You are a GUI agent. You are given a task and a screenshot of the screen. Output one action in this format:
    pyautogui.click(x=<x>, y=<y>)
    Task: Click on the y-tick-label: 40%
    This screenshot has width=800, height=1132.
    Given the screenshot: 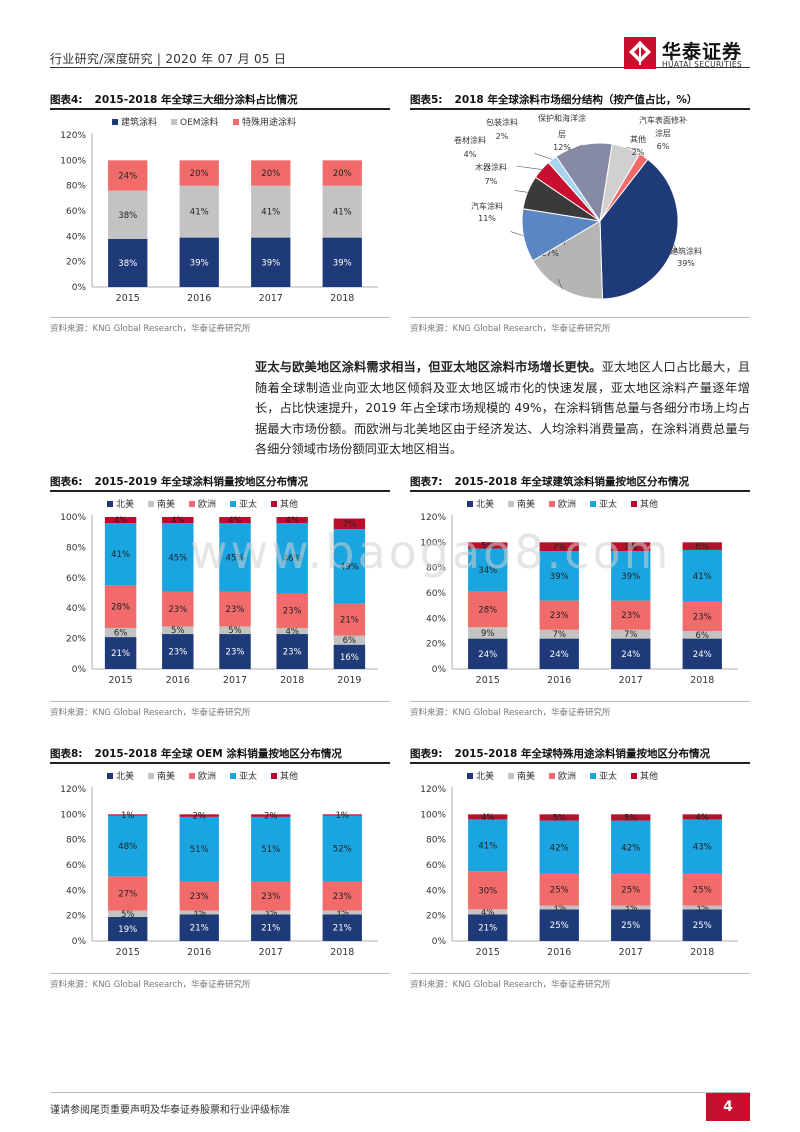 What is the action you would take?
    pyautogui.click(x=76, y=609)
    